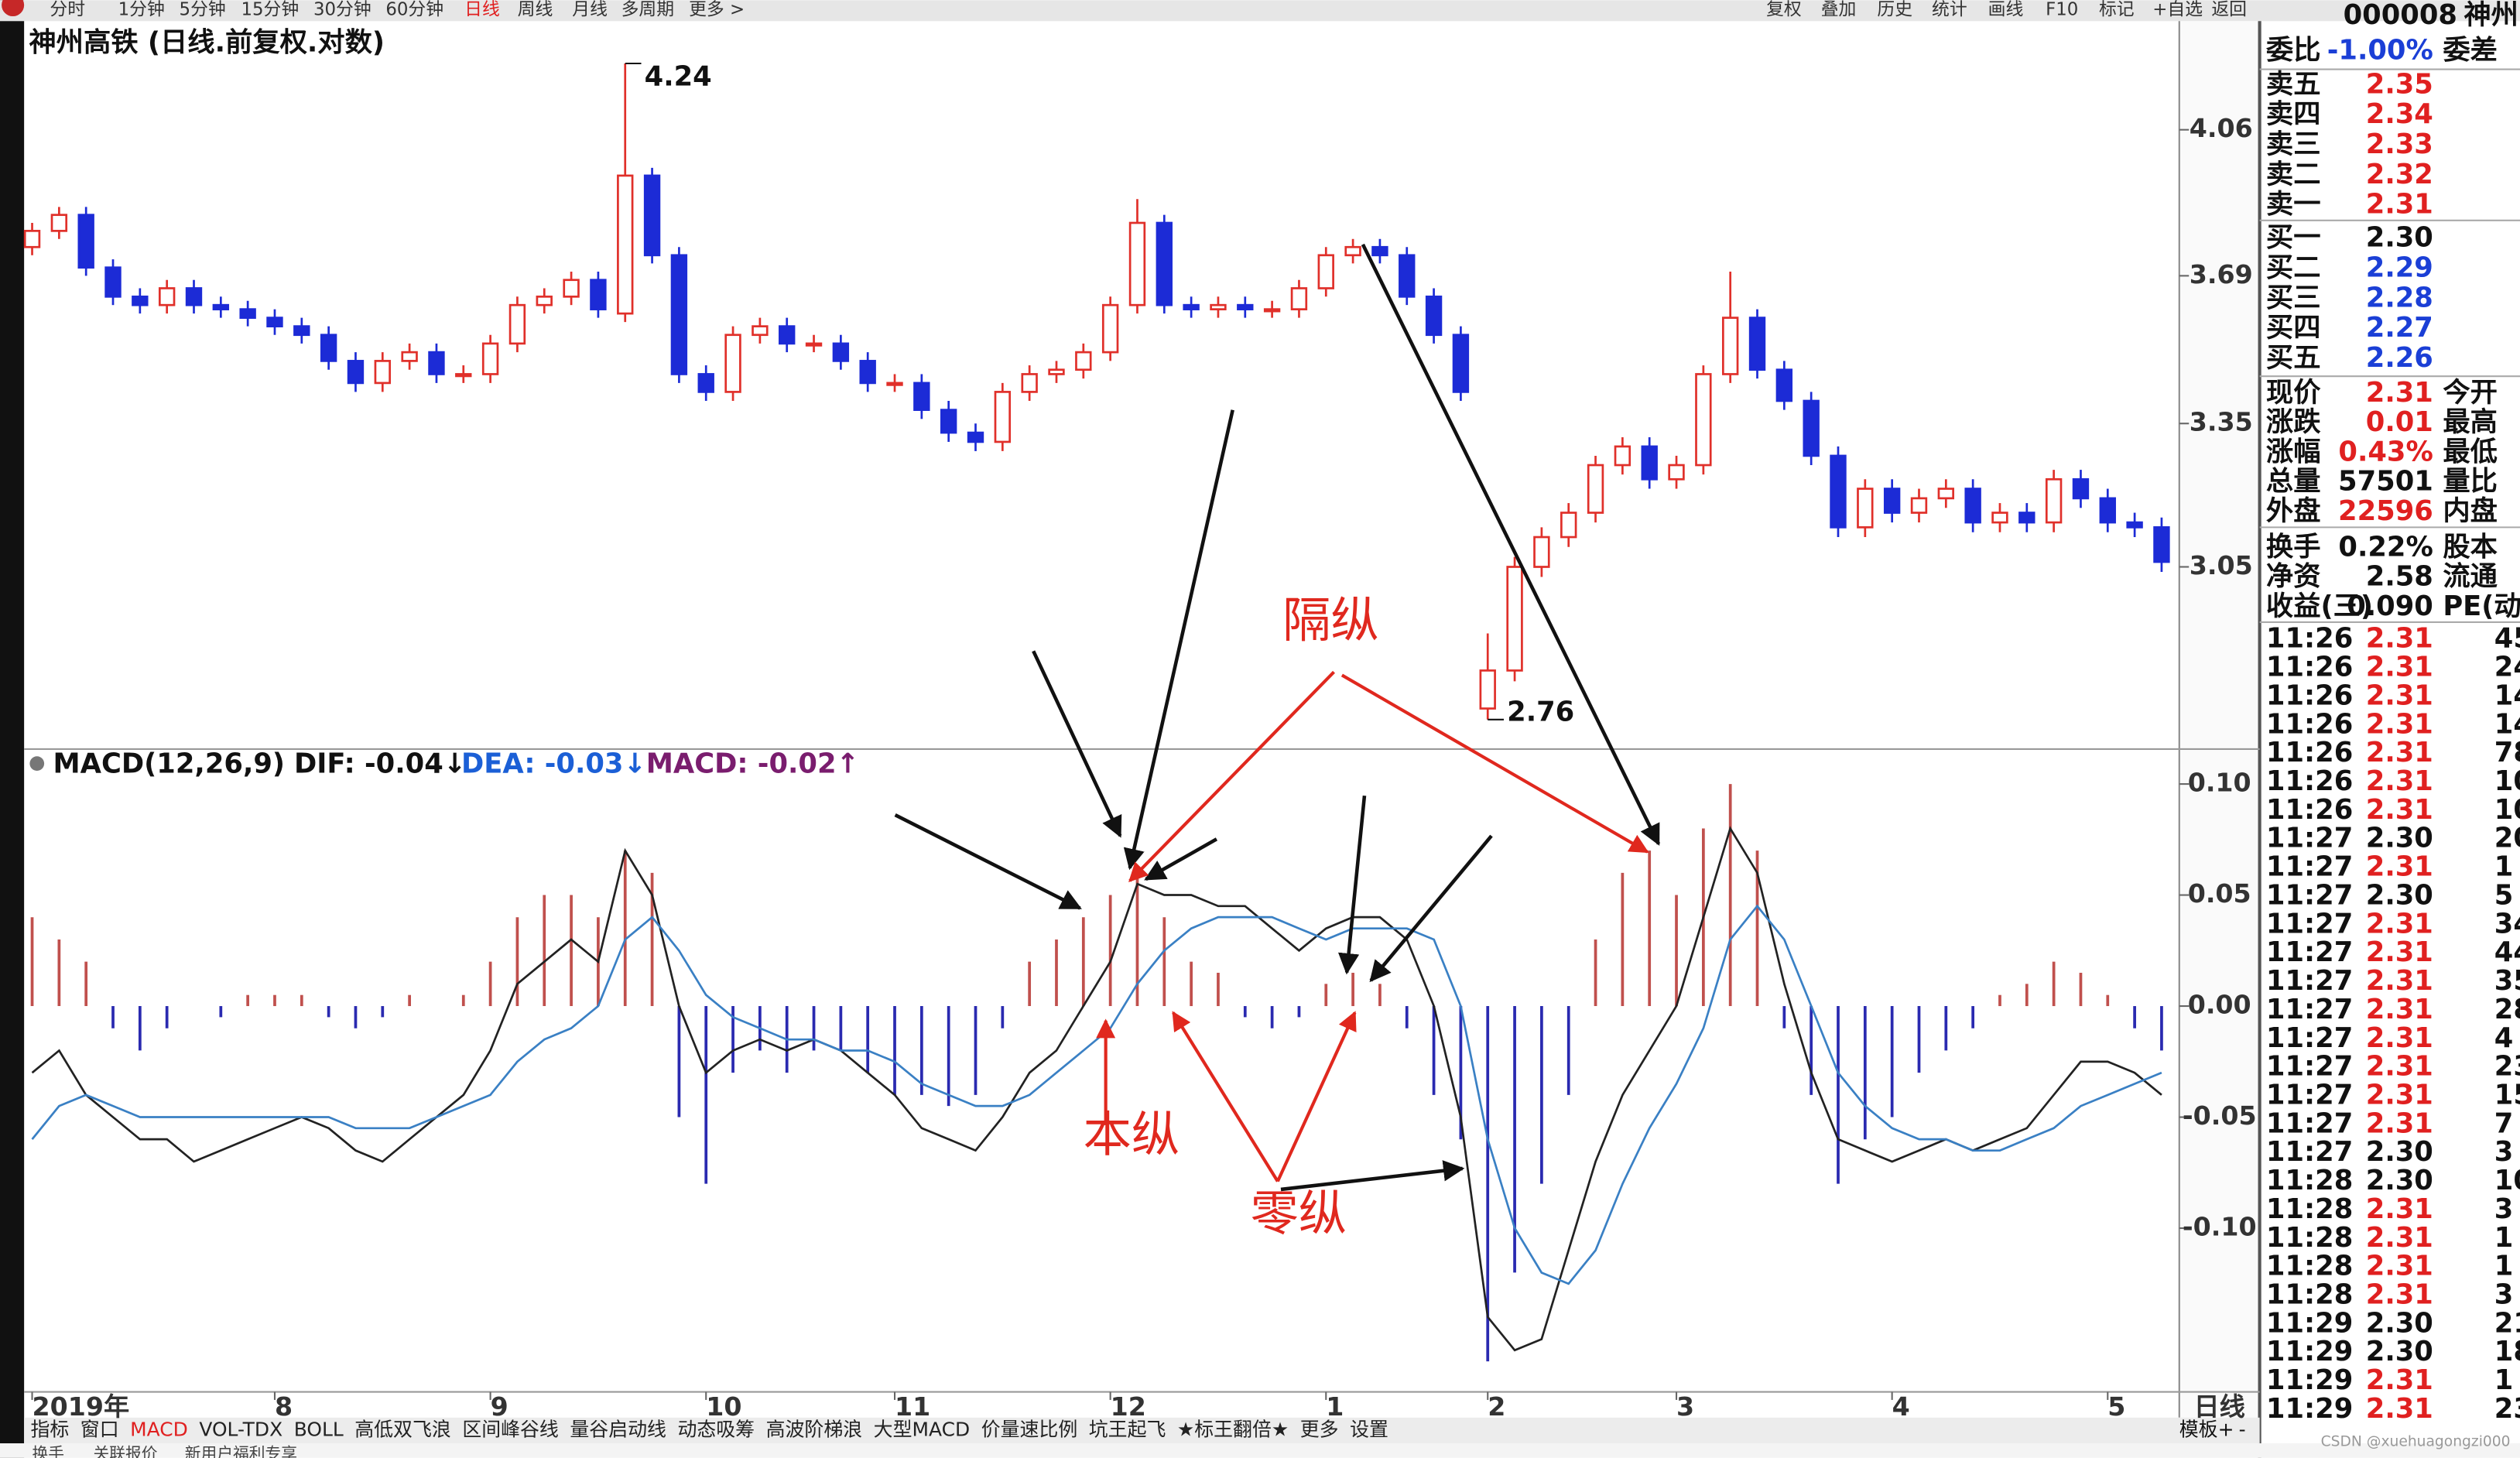  What do you see at coordinates (1335, 1406) in the screenshot?
I see `x-tick-label: 1` at bounding box center [1335, 1406].